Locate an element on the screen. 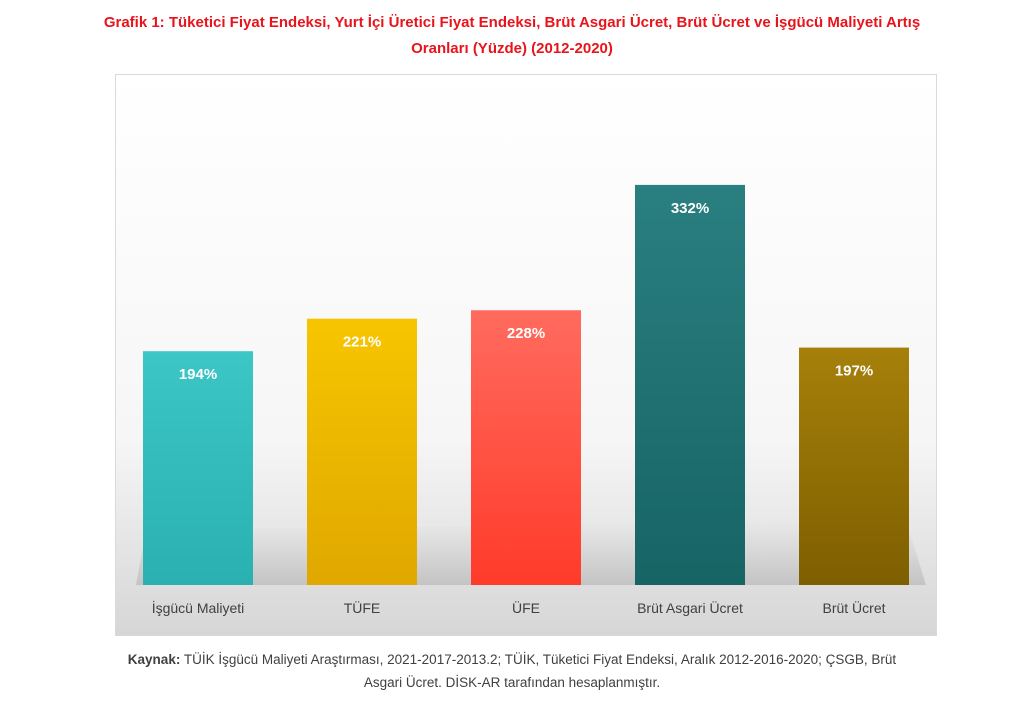 This screenshot has height=713, width=1024. data-label-1: 194% is located at coordinates (198, 374).